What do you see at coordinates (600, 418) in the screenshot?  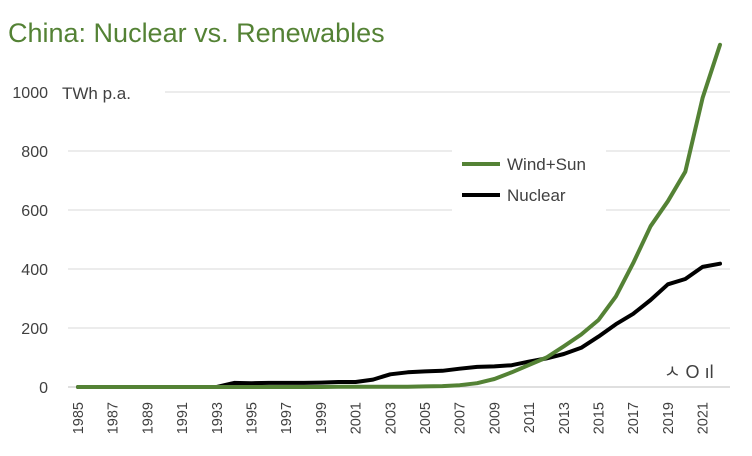 I see `x-tick-label-2015: 2015` at bounding box center [600, 418].